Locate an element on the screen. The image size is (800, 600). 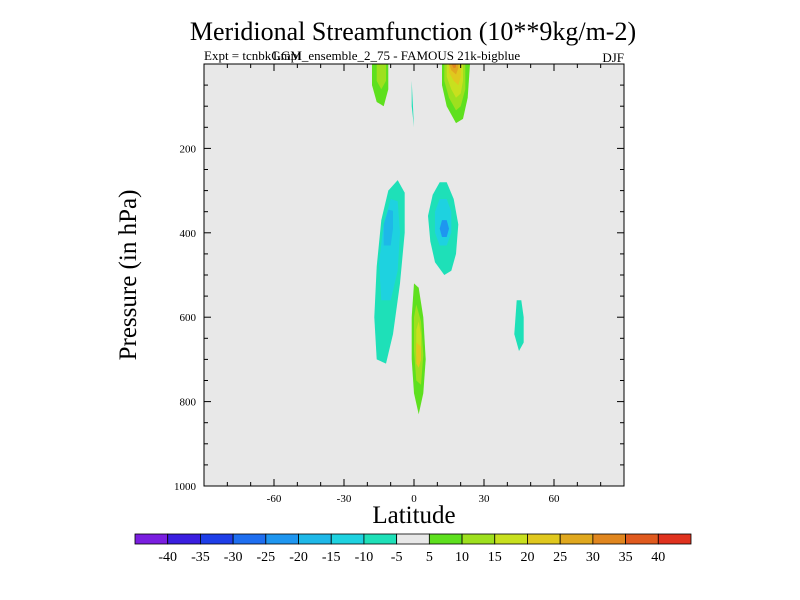
colorbar-label: -40 is located at coordinates (167, 557).